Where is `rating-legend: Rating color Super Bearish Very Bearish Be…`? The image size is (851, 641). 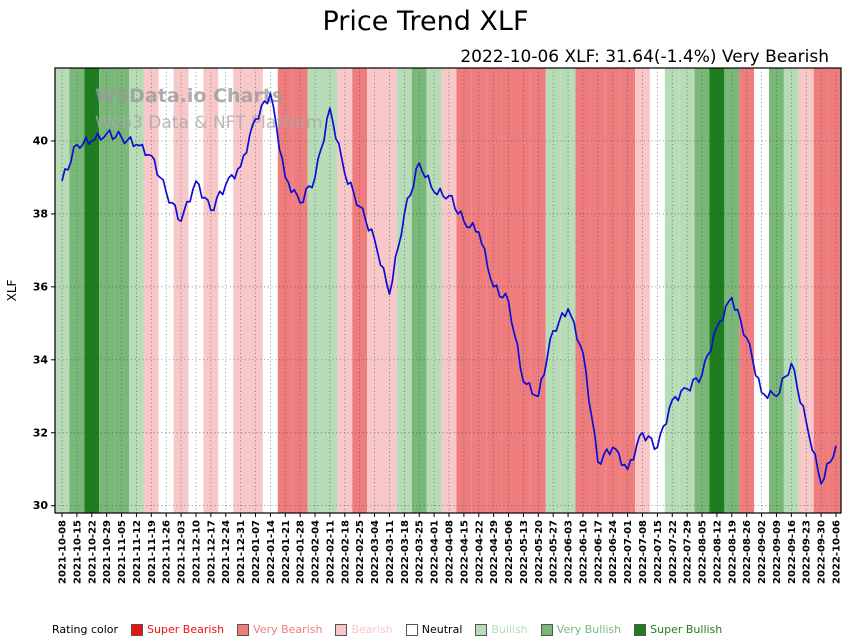
rating-legend: Rating color Super Bearish Very Bearish Be… is located at coordinates (387, 629).